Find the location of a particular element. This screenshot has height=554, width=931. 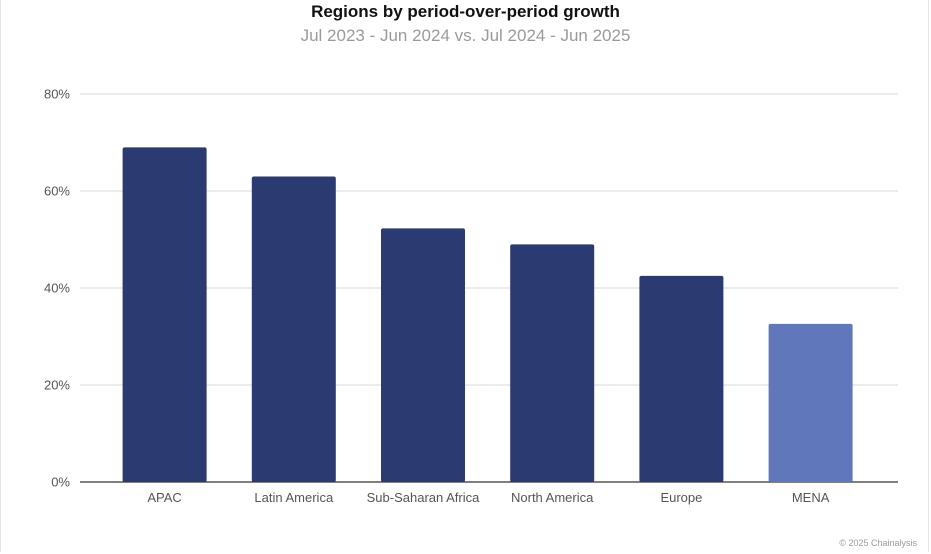

bar-sub-saharan-africa is located at coordinates (423, 355).